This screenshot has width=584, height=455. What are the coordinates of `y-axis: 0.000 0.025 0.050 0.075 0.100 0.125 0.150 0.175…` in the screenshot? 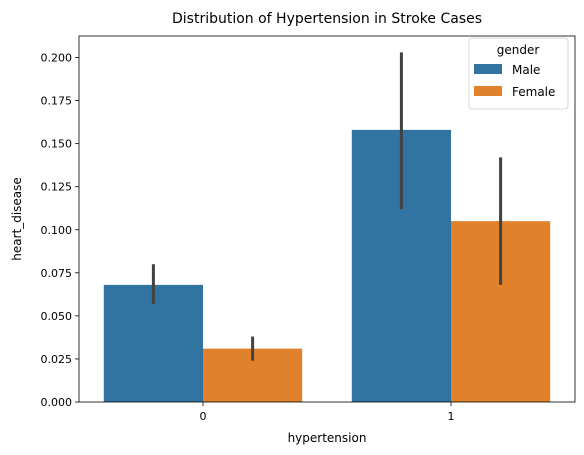 It's located at (60, 230).